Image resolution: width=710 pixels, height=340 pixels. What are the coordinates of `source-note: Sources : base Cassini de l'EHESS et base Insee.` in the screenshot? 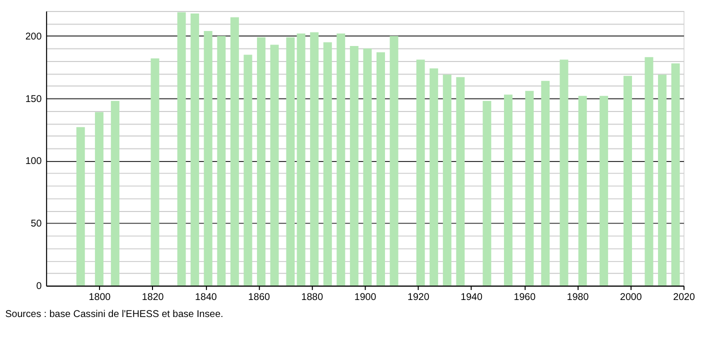 It's located at (114, 314).